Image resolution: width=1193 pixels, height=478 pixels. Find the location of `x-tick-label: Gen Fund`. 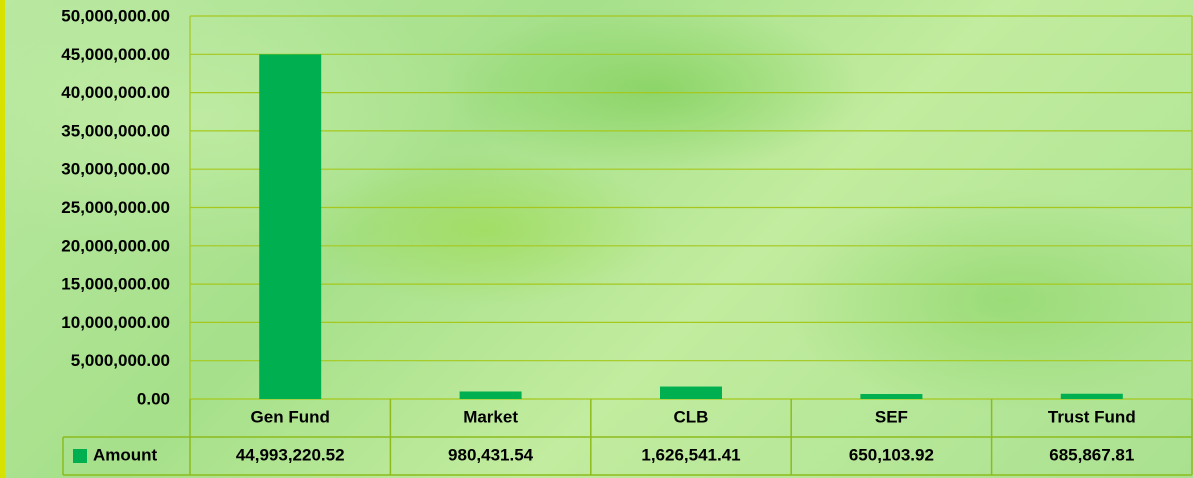

x-tick-label: Gen Fund is located at coordinates (290, 416).